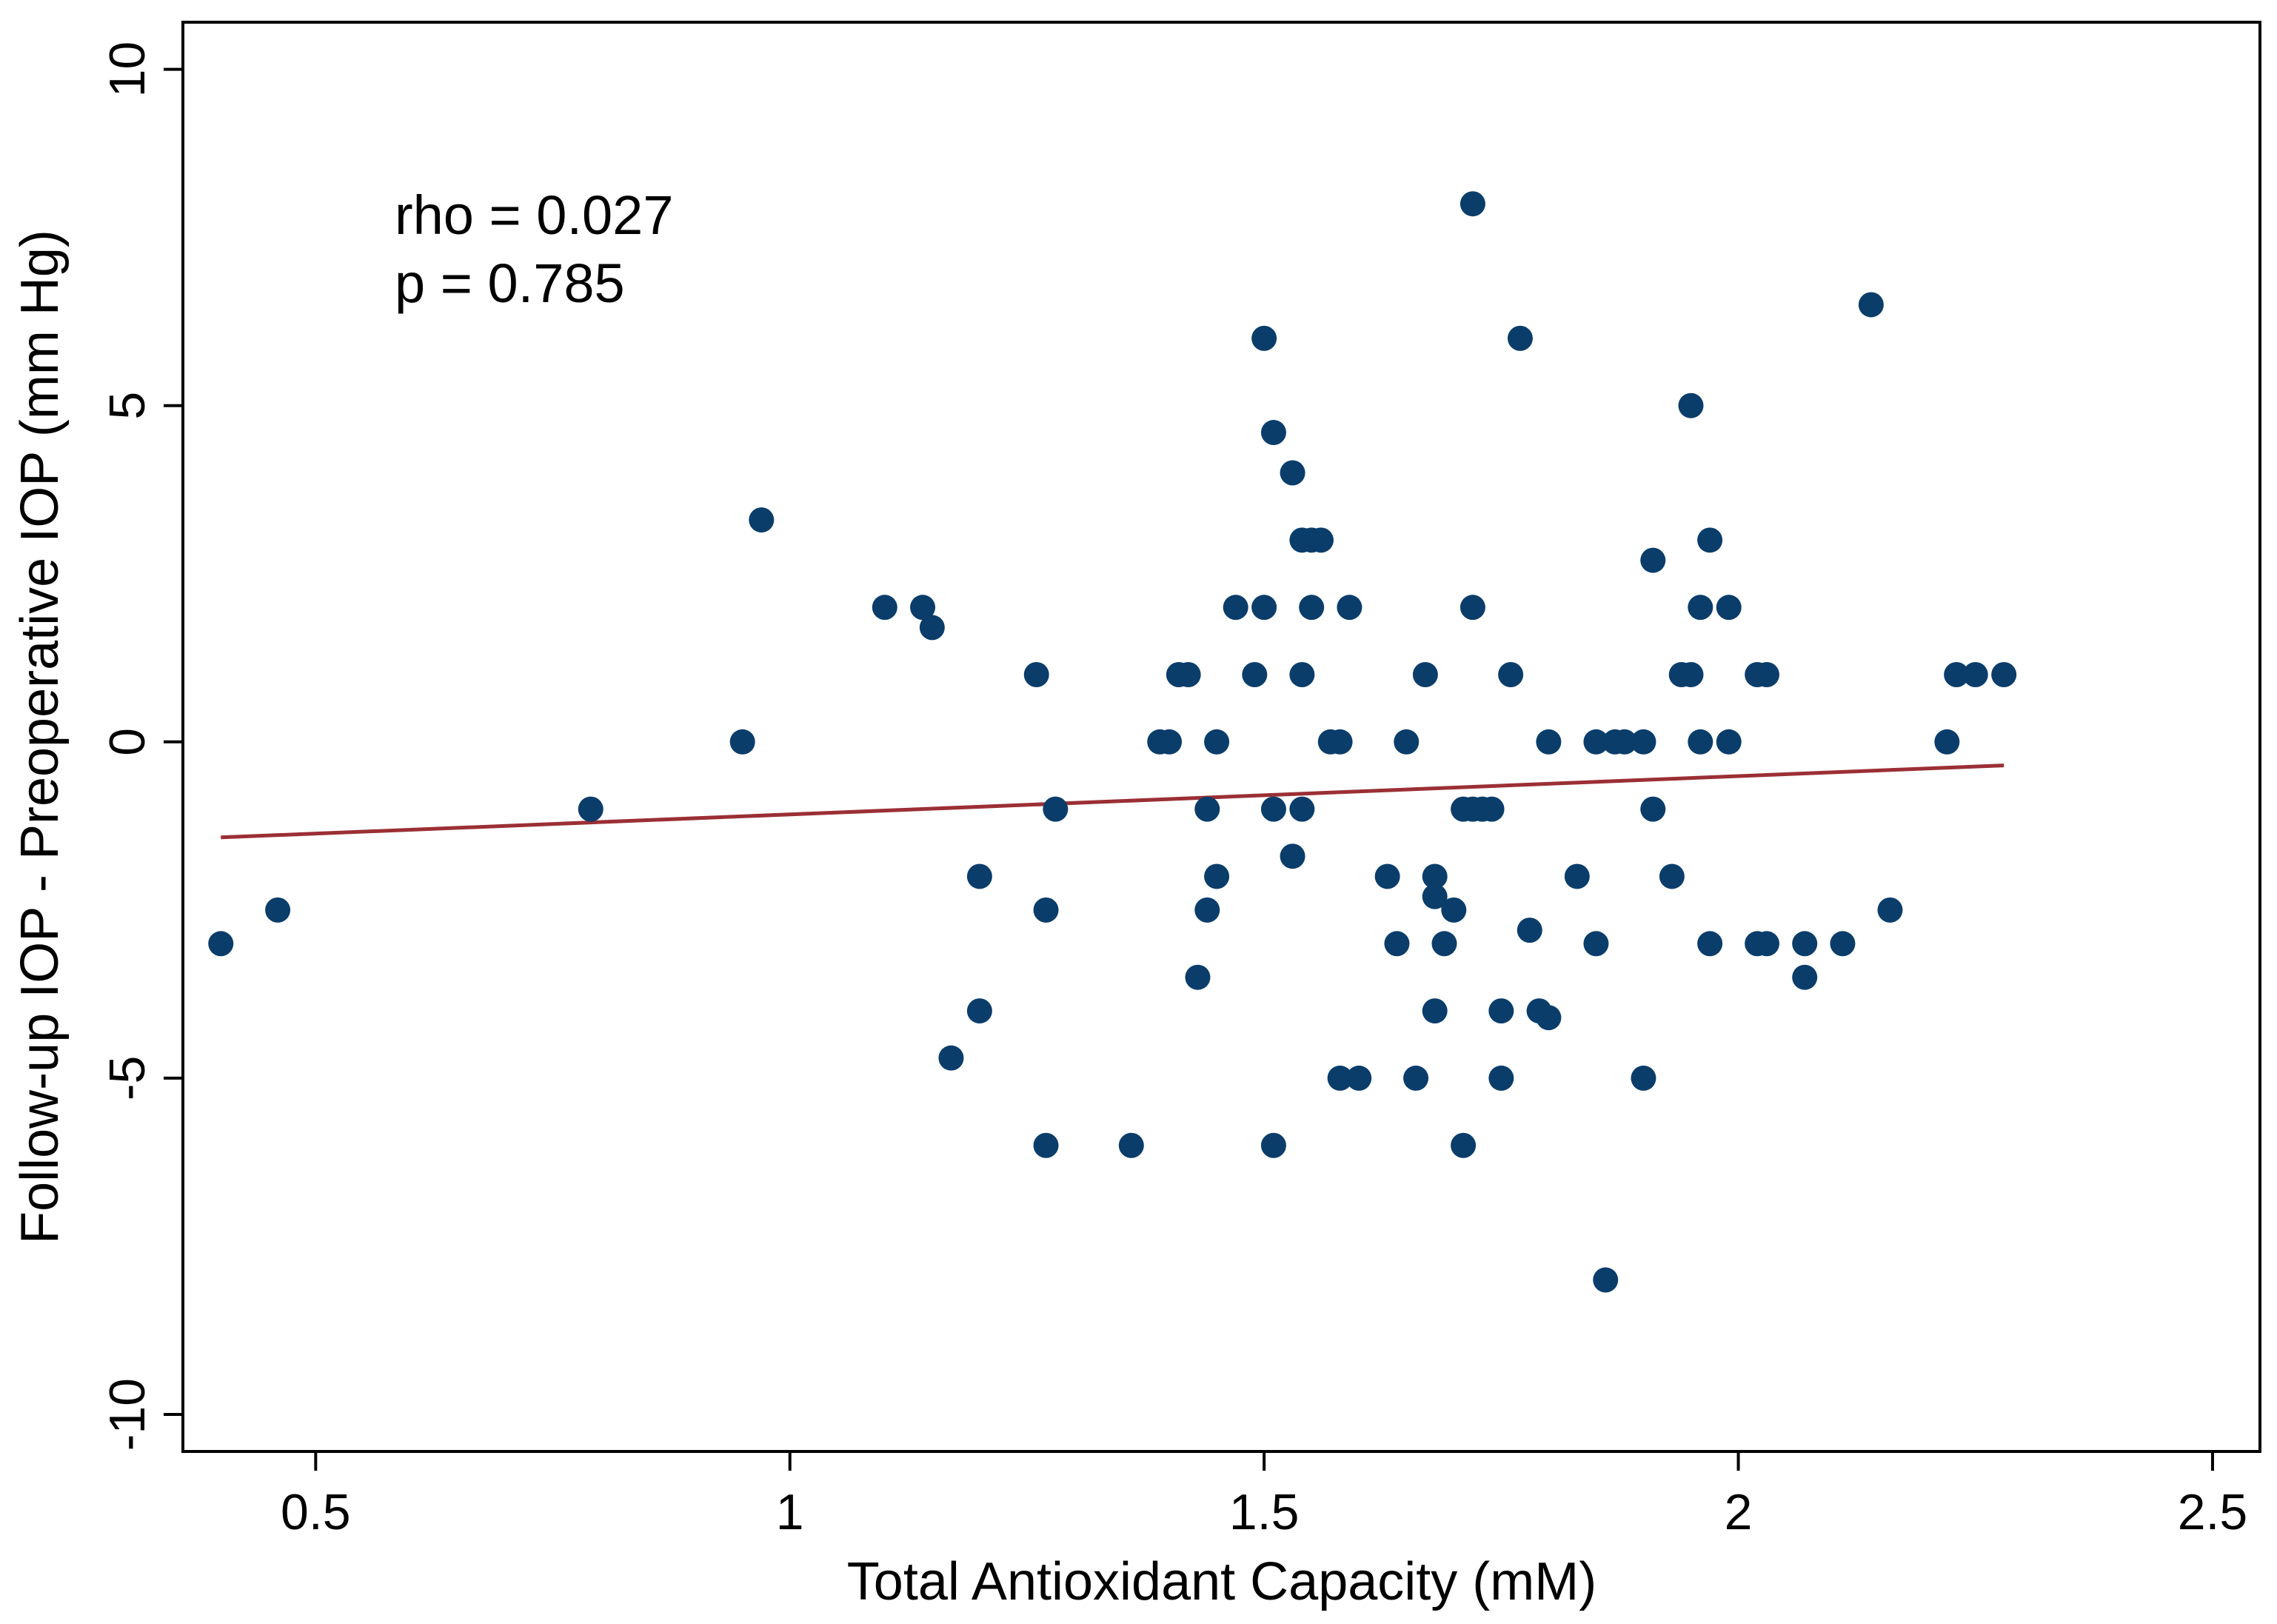 This screenshot has height=1624, width=2277. I want to click on y-tick-label: 10, so click(127, 69).